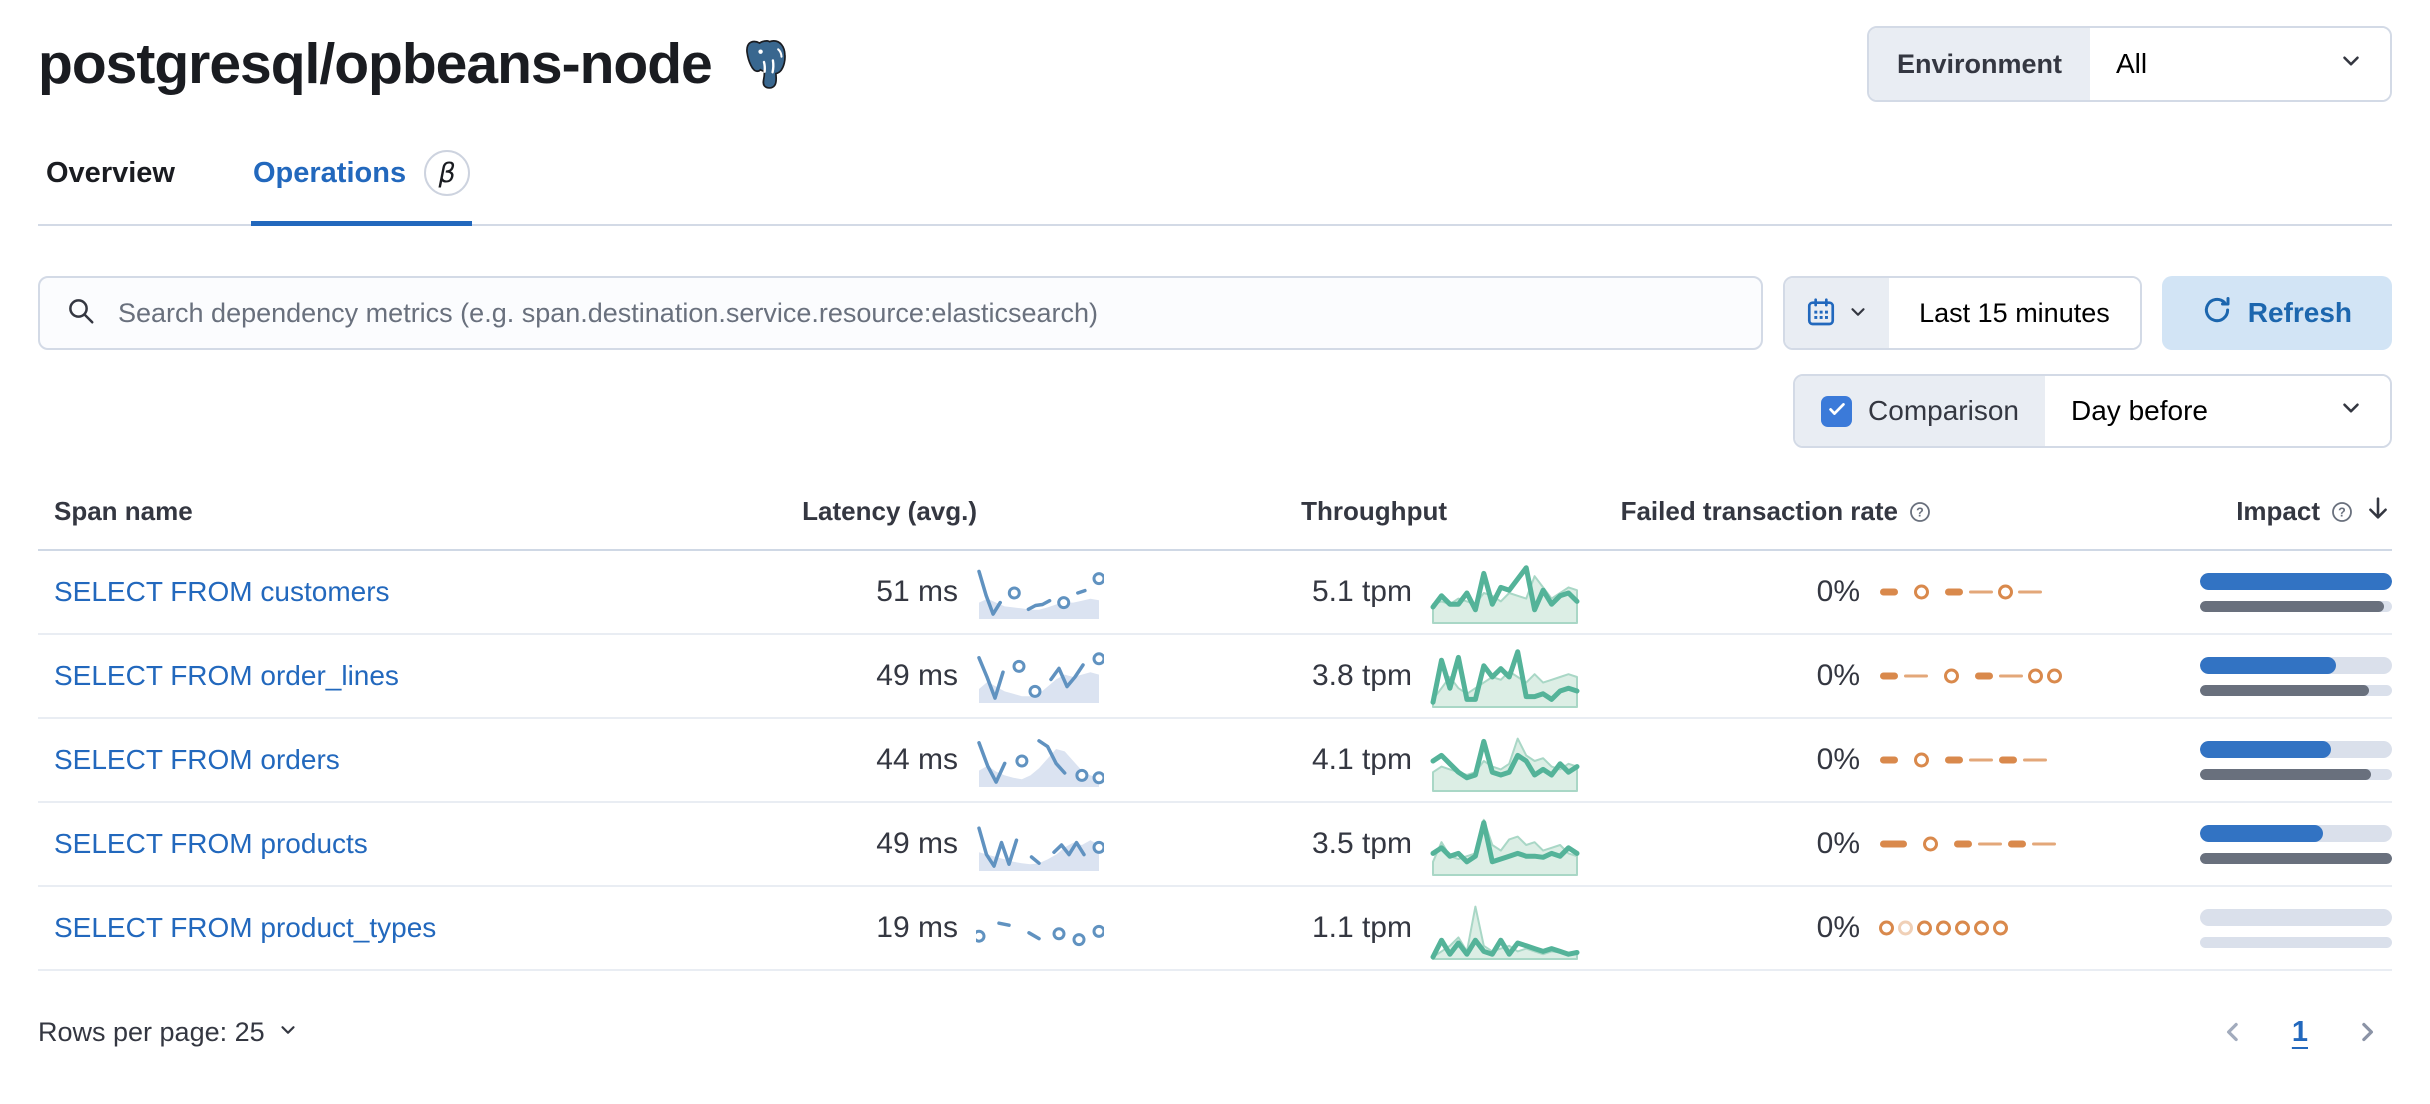 The height and width of the screenshot is (1104, 2430). I want to click on comparison-select-value: Day before, so click(2139, 410).